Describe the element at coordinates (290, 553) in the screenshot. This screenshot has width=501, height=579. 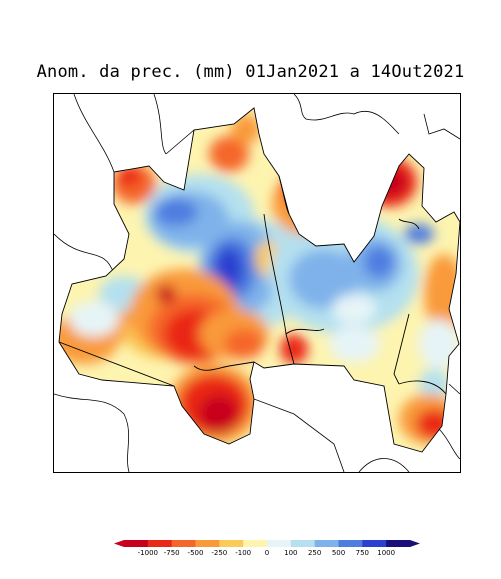
I see `legend-tick-label: 100` at that location.